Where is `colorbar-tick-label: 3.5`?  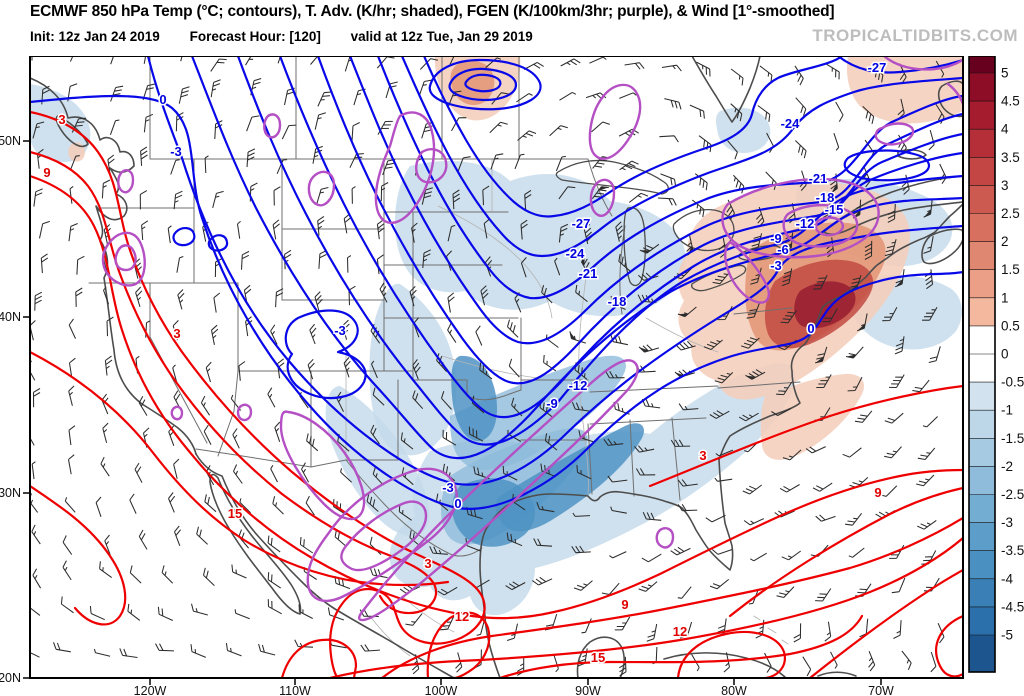 colorbar-tick-label: 3.5 is located at coordinates (1010, 157).